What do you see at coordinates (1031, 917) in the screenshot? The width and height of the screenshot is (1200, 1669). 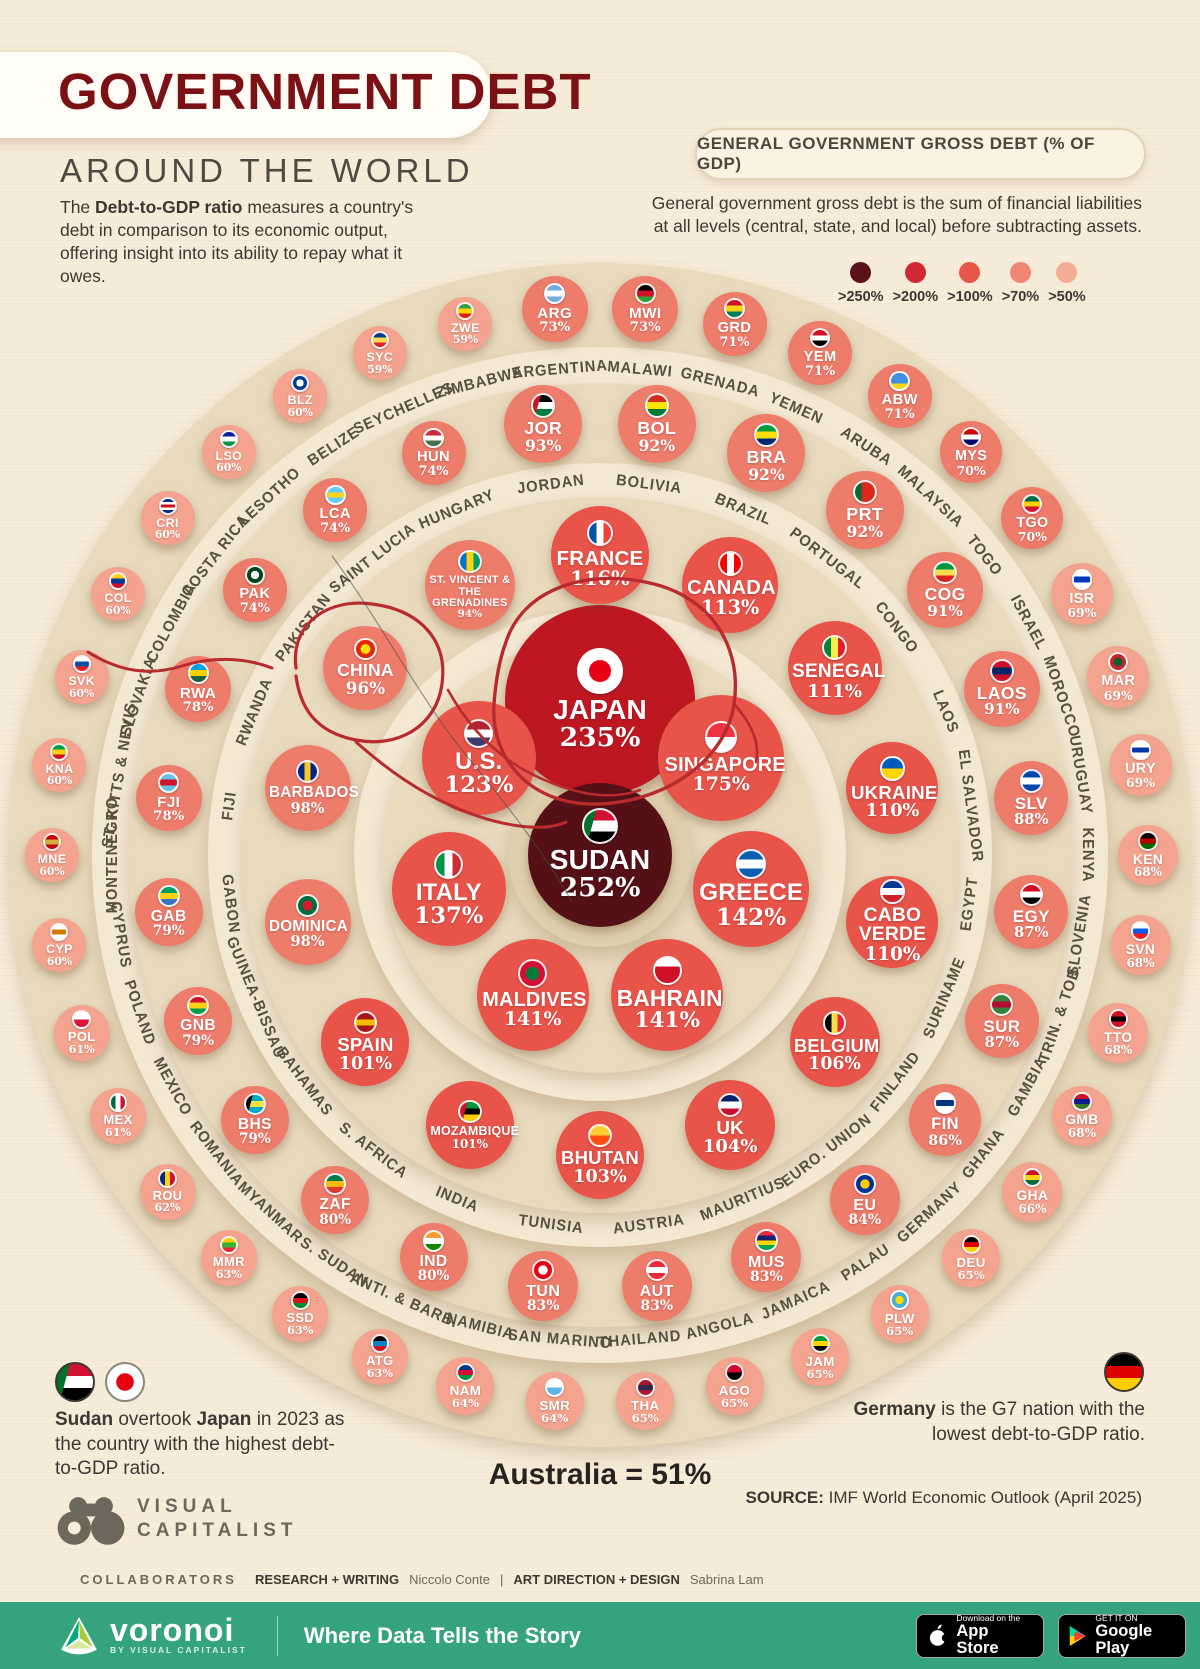 I see `country-code: EGY` at bounding box center [1031, 917].